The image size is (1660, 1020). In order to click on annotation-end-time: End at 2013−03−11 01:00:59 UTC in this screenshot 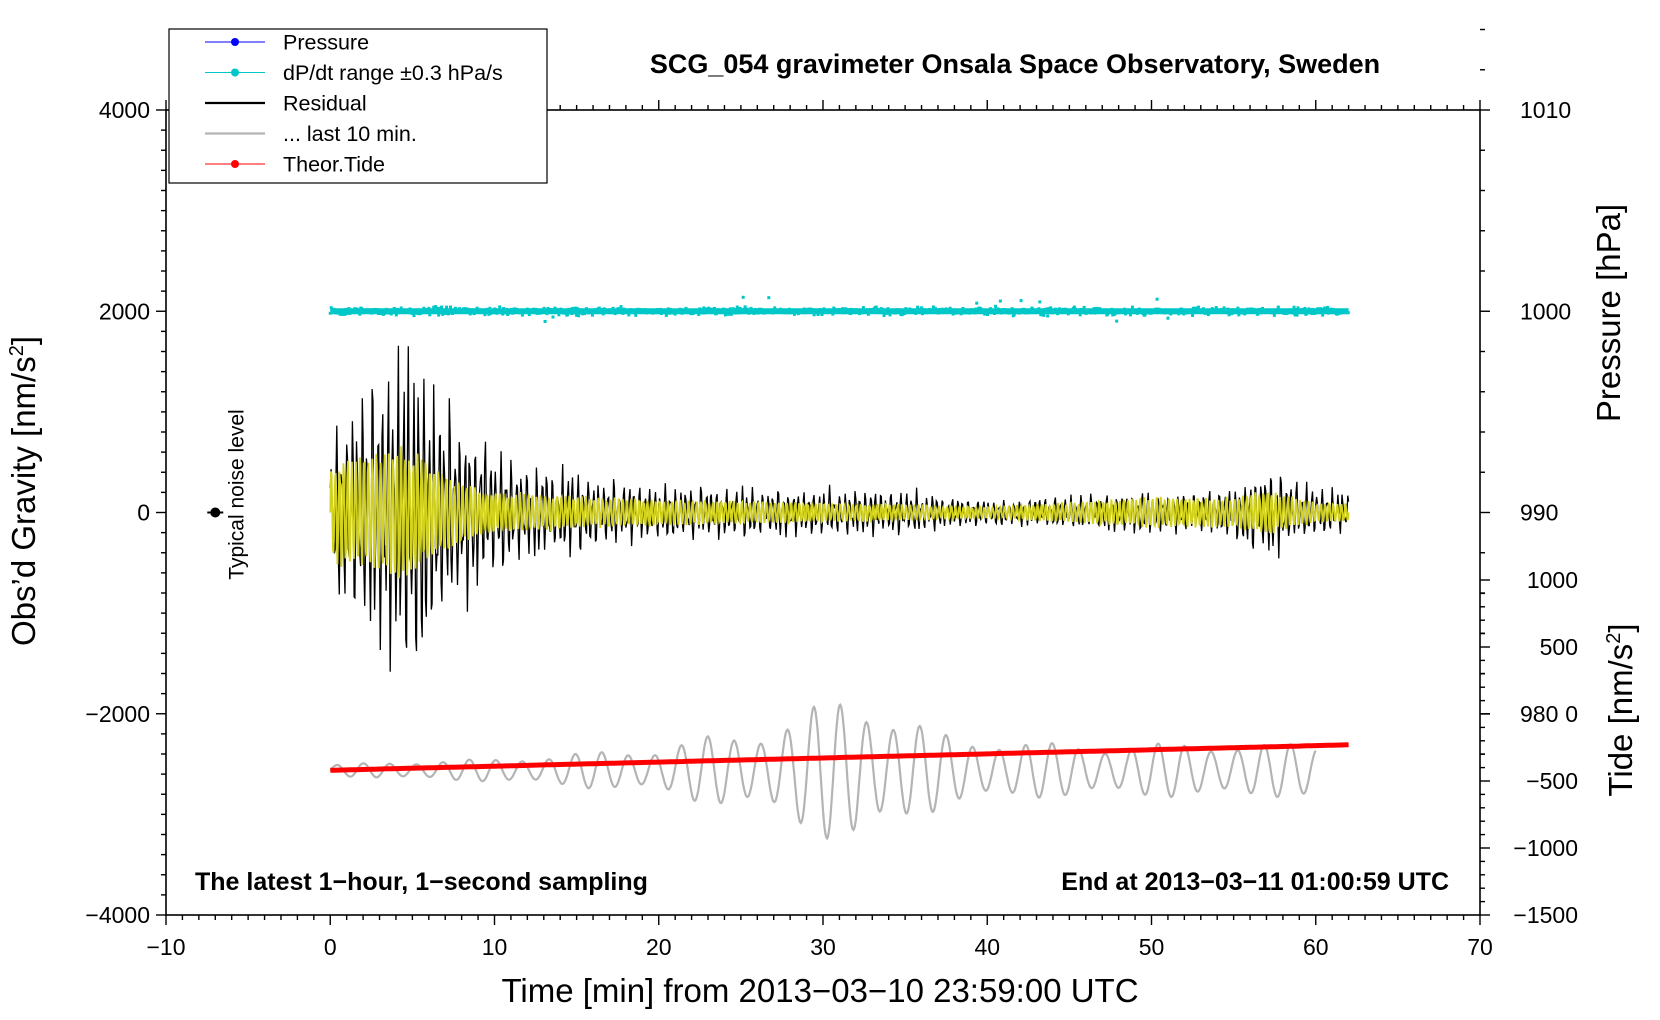, I will do `click(1255, 882)`.